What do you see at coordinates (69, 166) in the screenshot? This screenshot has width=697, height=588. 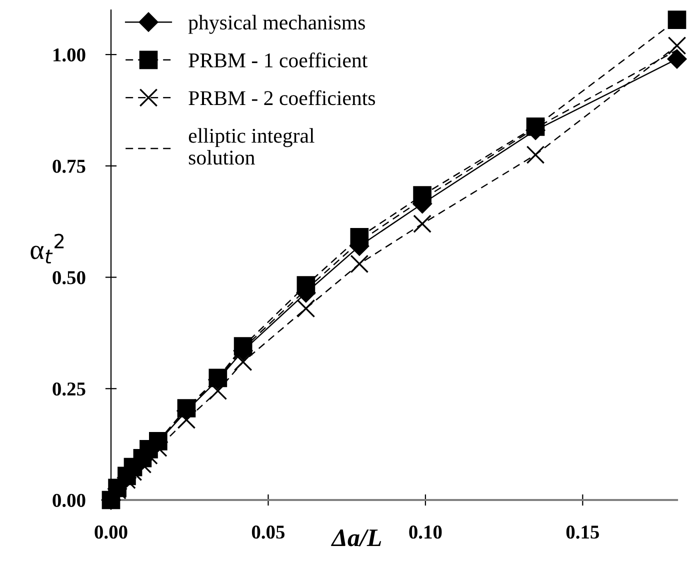 I see `y-tick-label: 0.75` at bounding box center [69, 166].